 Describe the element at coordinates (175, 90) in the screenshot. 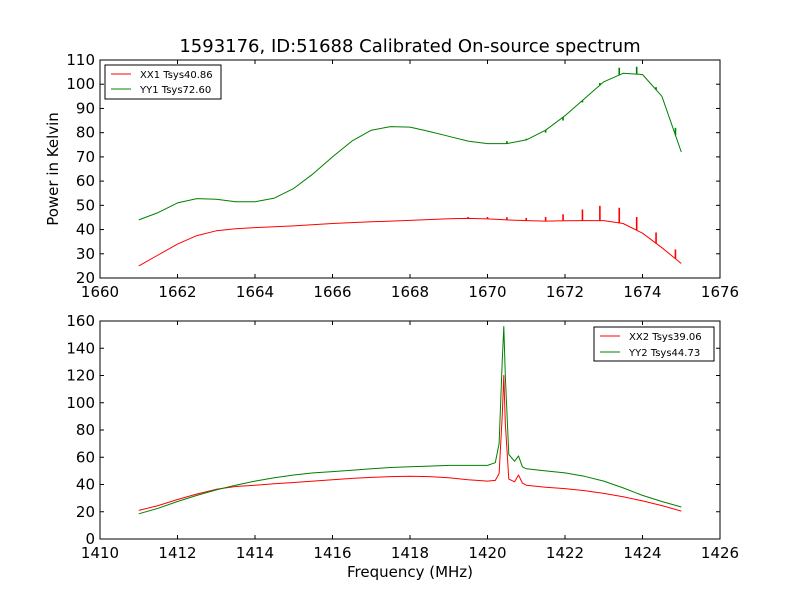

I see `top-legend-label-yy1: YY1 Tsys72.60` at that location.